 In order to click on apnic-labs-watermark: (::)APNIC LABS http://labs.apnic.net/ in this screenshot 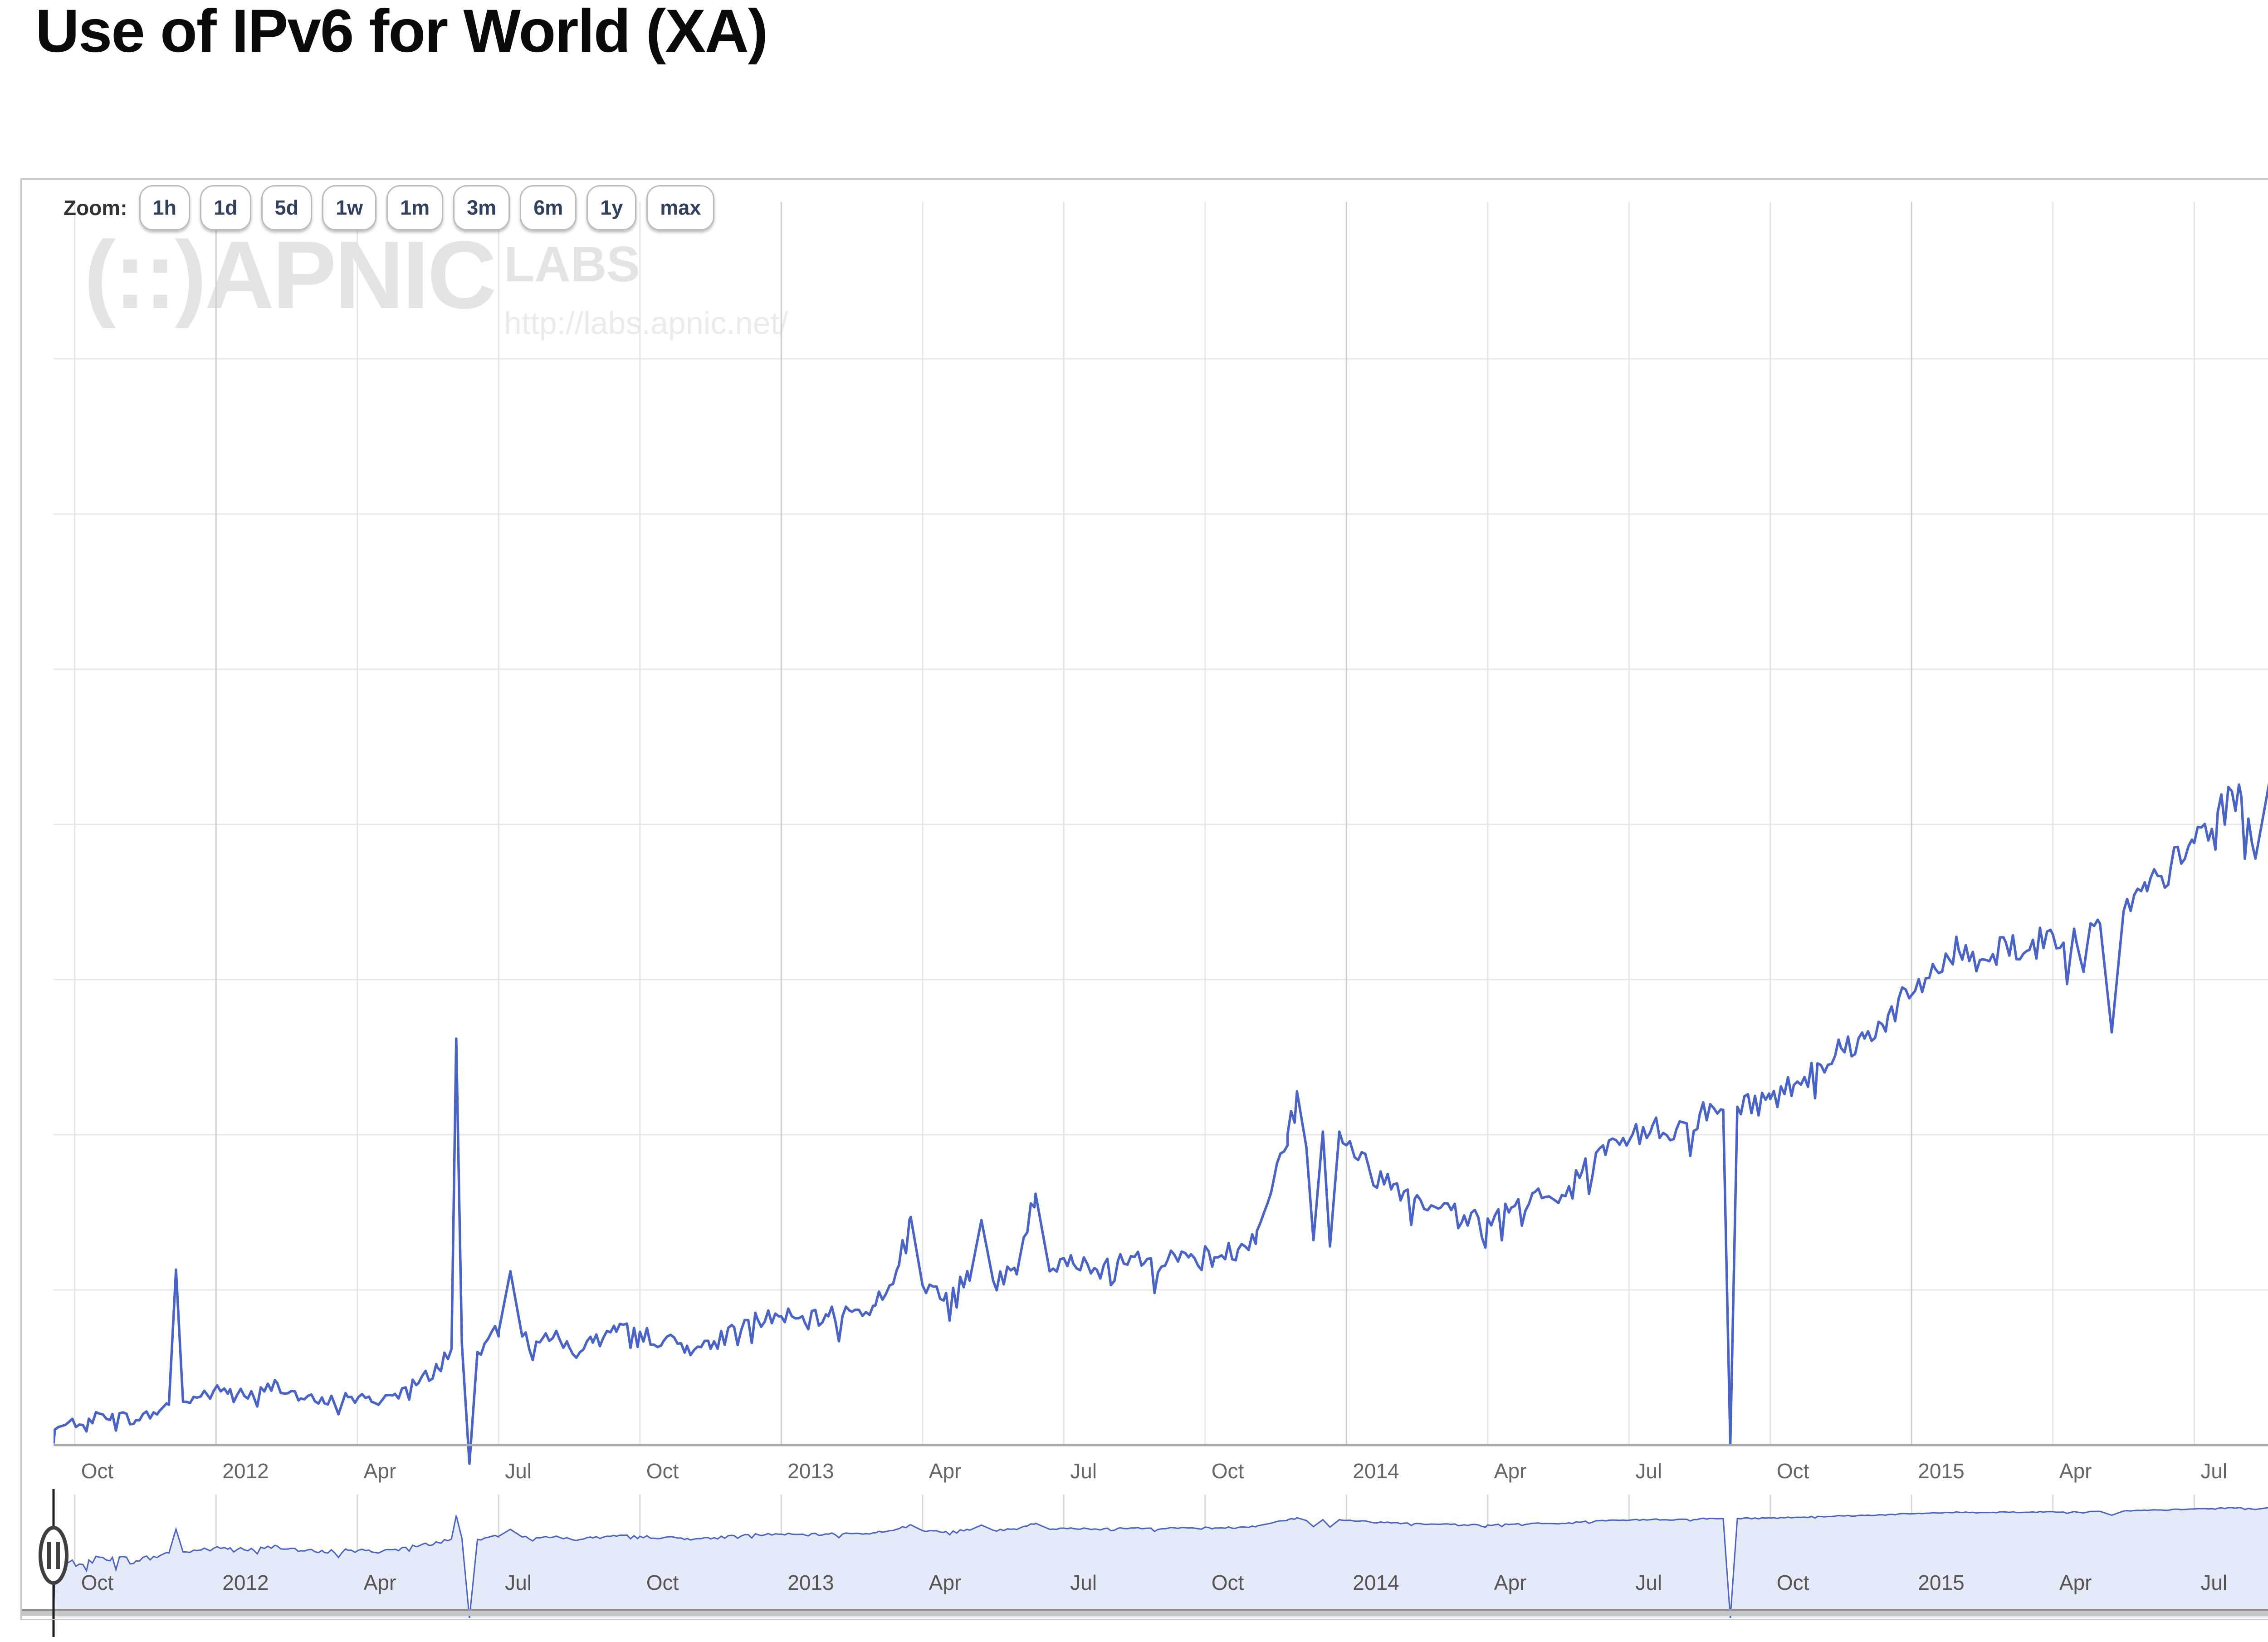, I will do `click(436, 284)`.